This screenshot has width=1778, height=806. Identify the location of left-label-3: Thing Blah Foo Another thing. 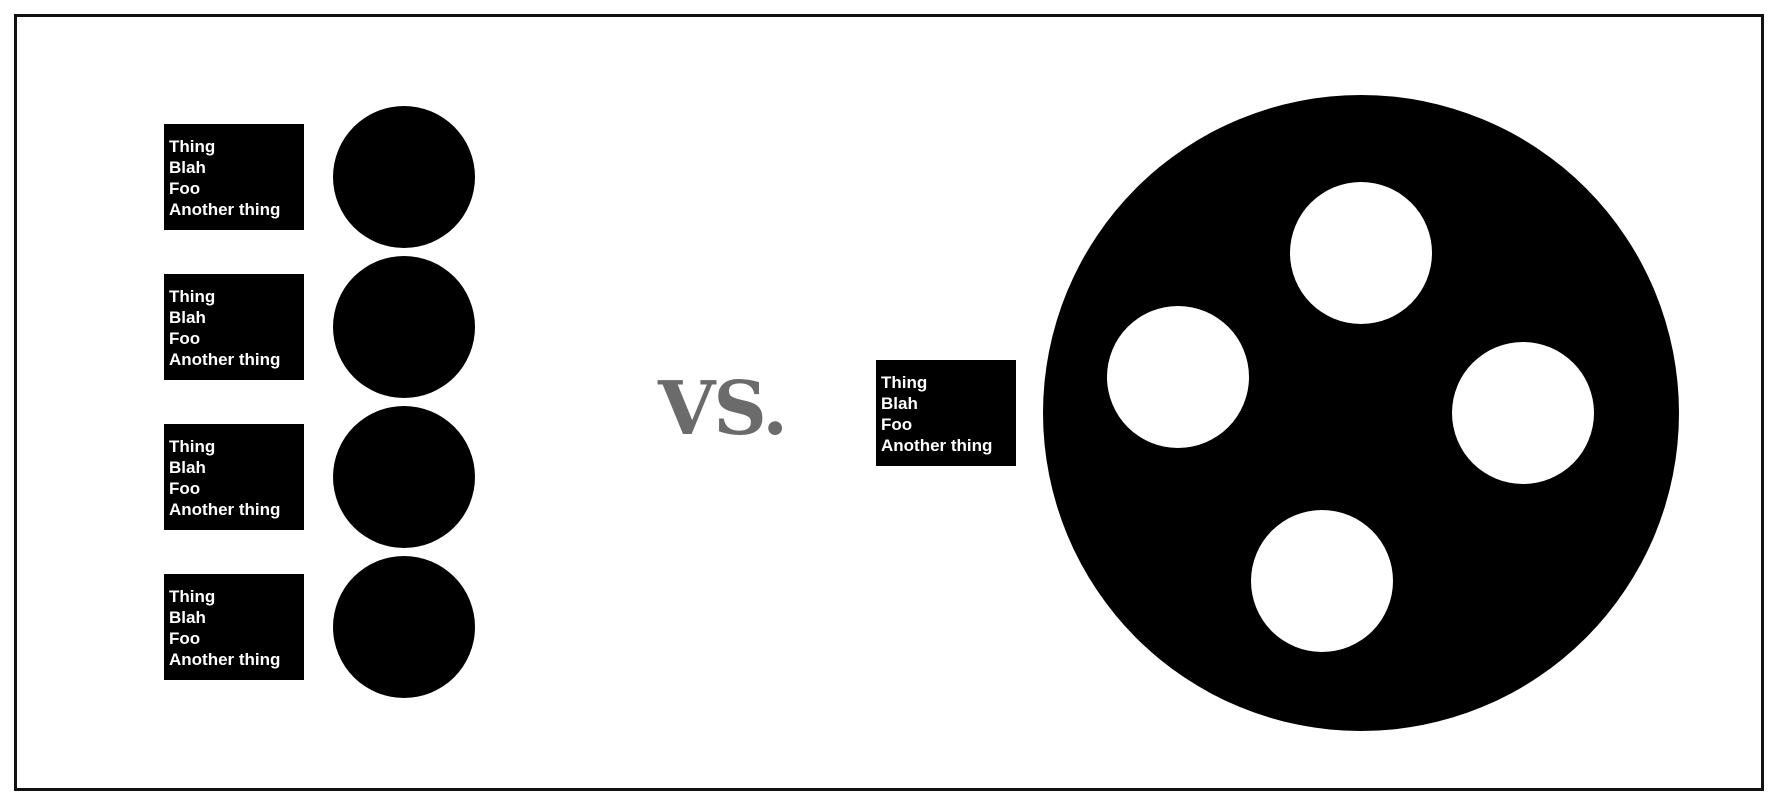
(234, 477).